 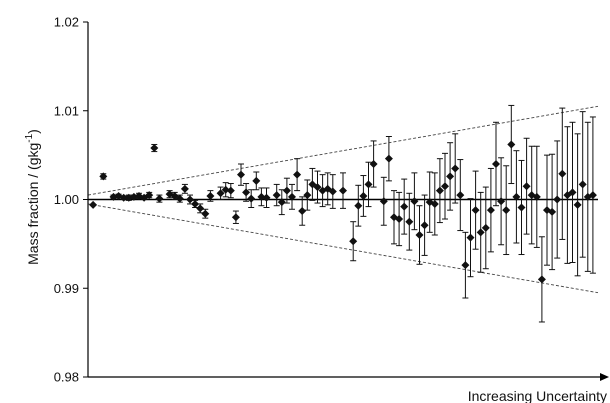 What do you see at coordinates (66, 288) in the screenshot?
I see `y-tick-label: 0.99` at bounding box center [66, 288].